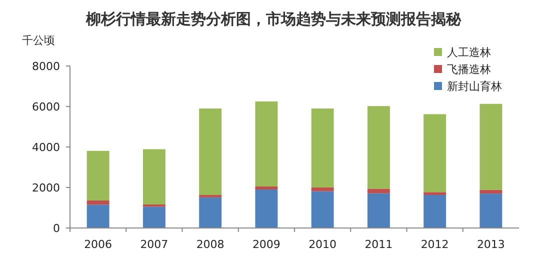 Image resolution: width=547 pixels, height=268 pixels. I want to click on x-tick-label: 2008, so click(210, 244).